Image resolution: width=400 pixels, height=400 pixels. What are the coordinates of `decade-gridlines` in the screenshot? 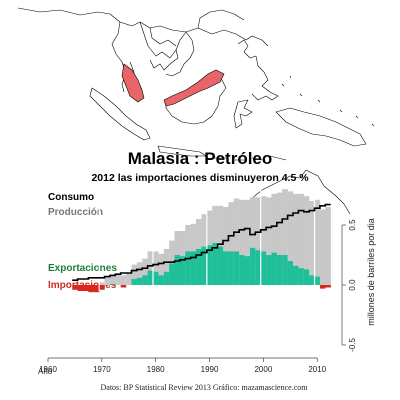 It's located at (207, 240).